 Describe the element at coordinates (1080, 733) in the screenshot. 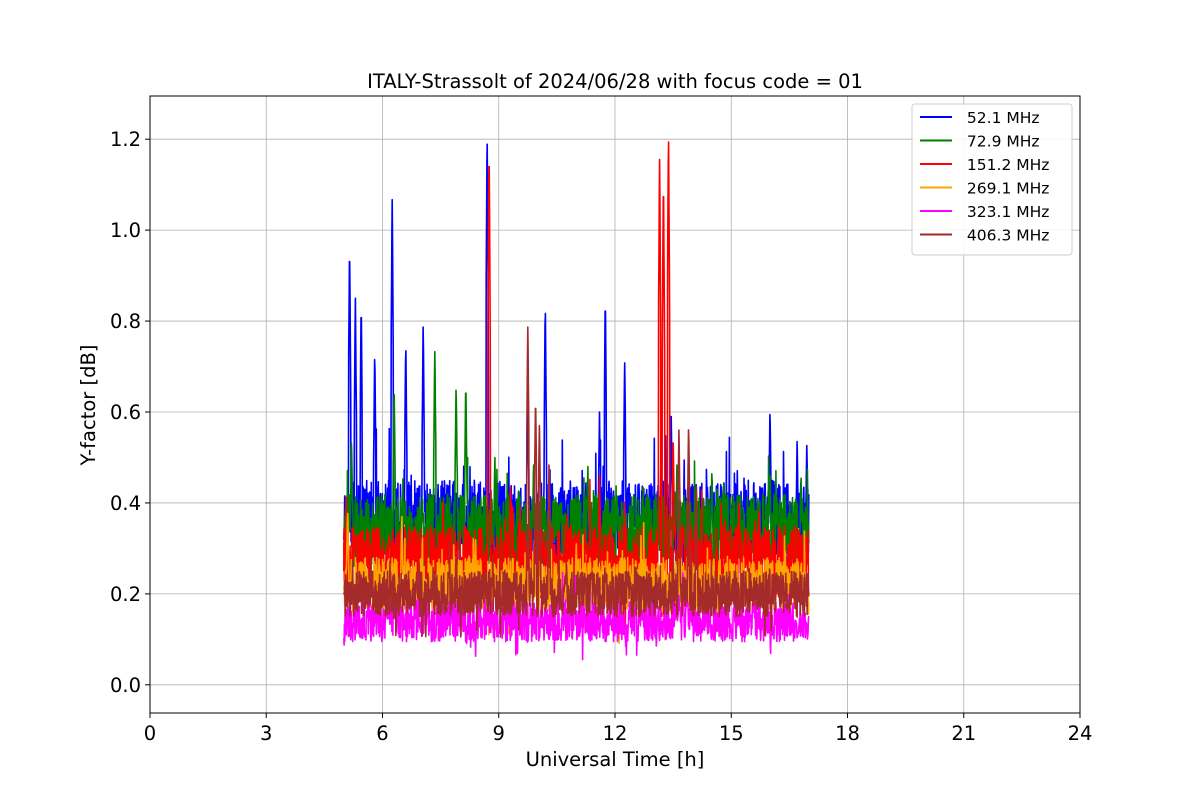

I see `x-tick-label: 24` at that location.